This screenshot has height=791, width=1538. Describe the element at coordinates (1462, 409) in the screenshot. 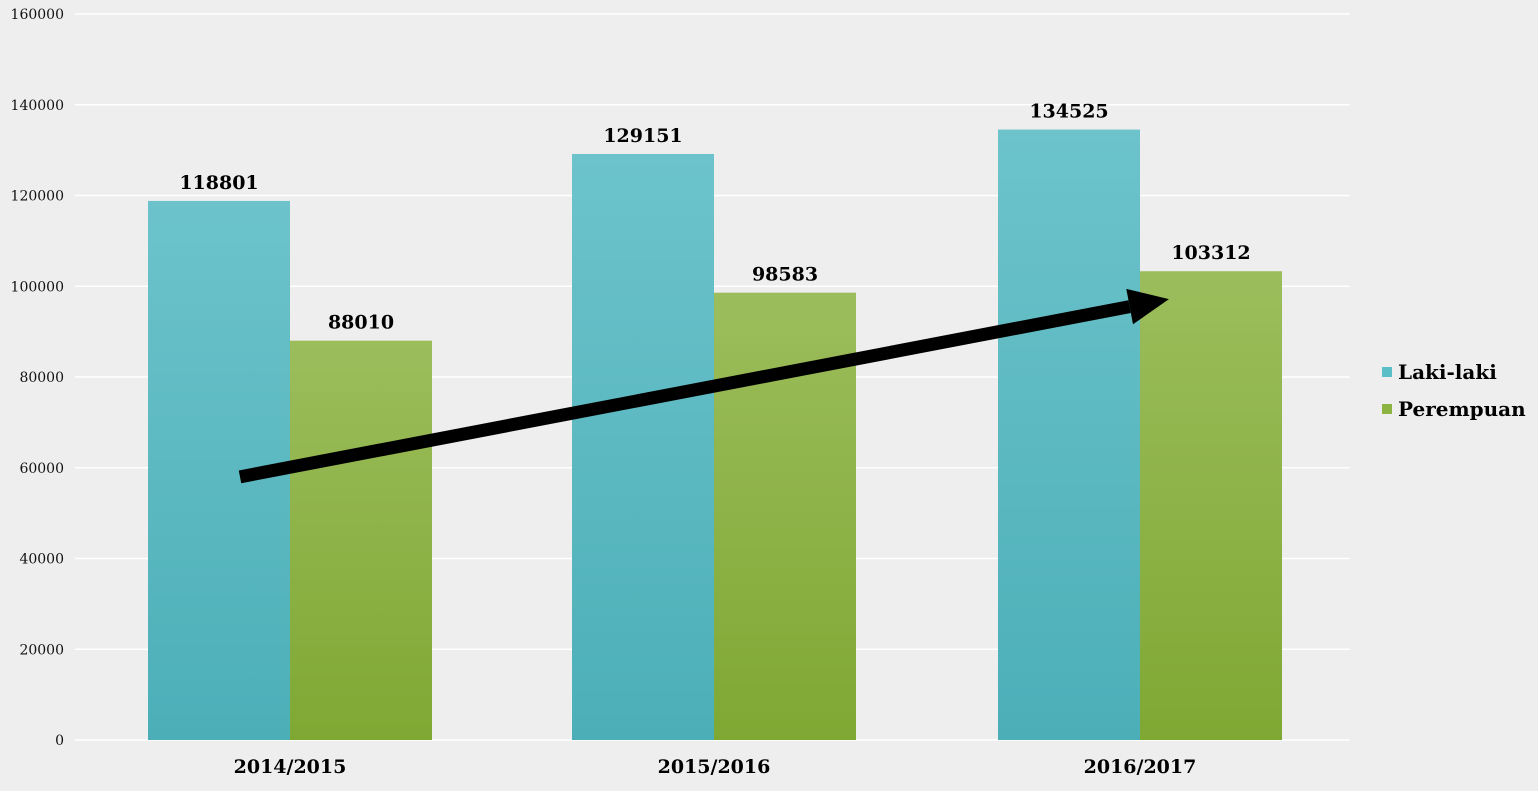

I see `legend-label: Perempuan` at that location.